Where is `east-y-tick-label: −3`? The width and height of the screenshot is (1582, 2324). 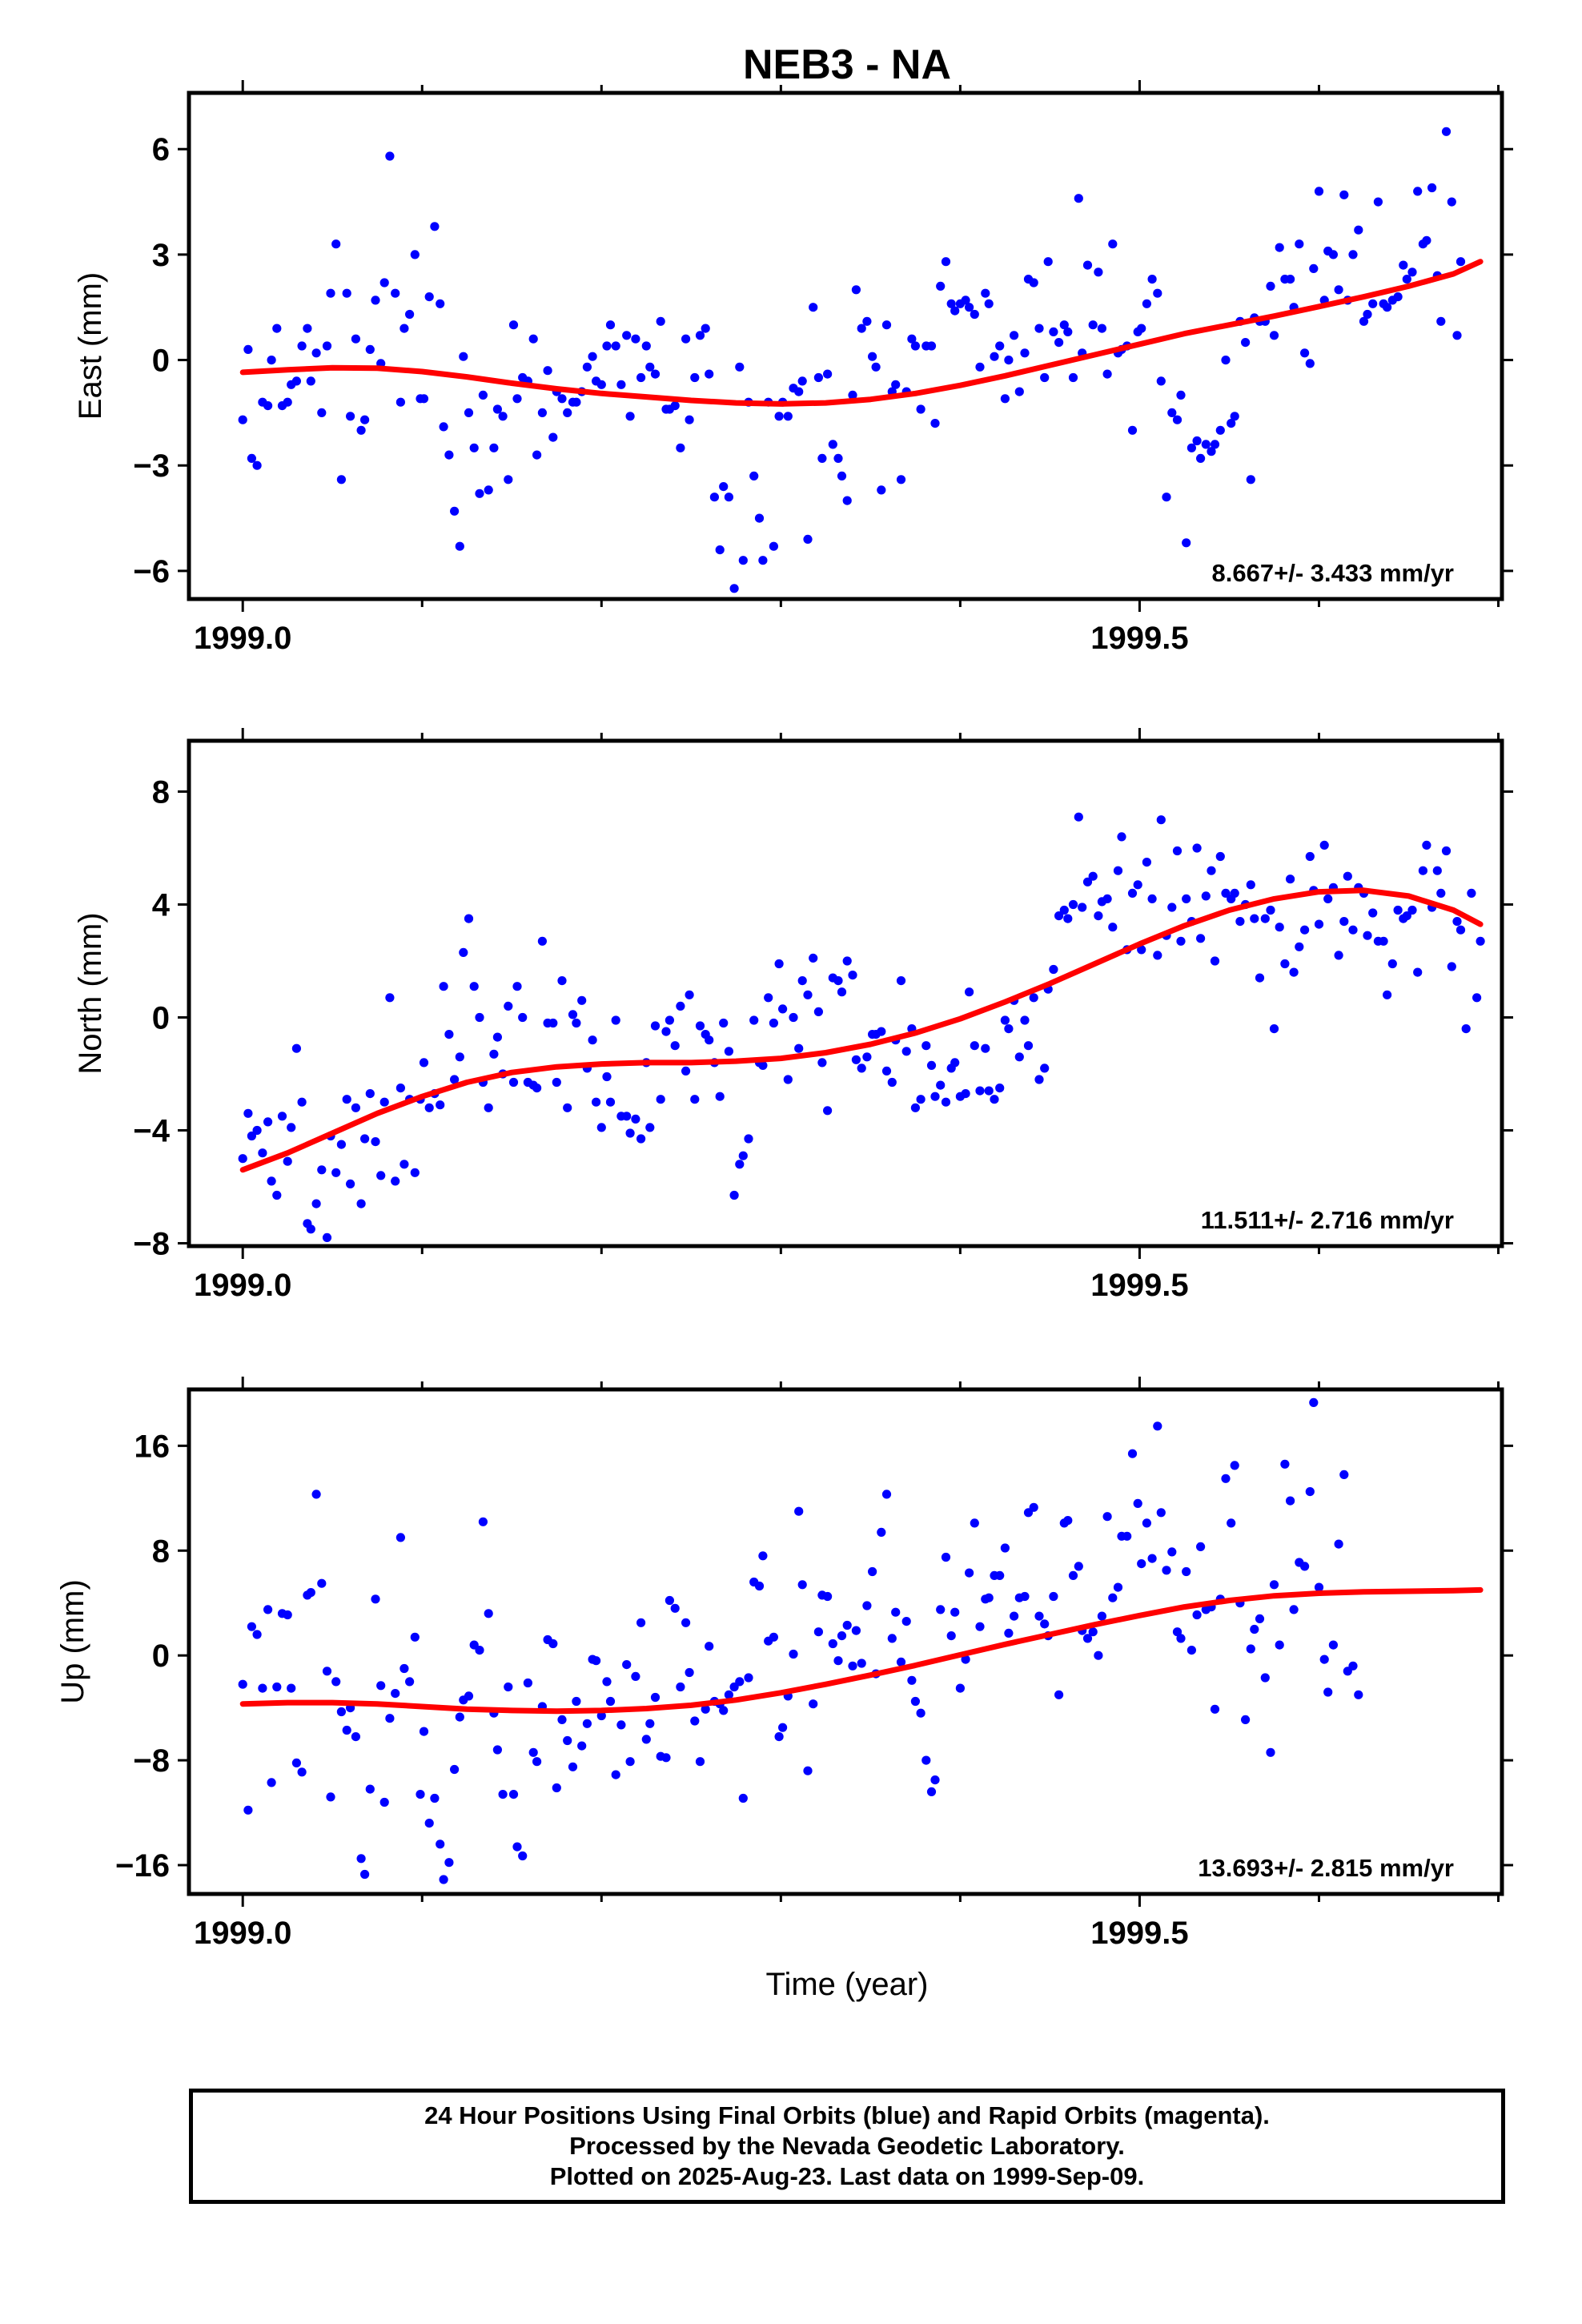
east-y-tick-label: −3 is located at coordinates (151, 466).